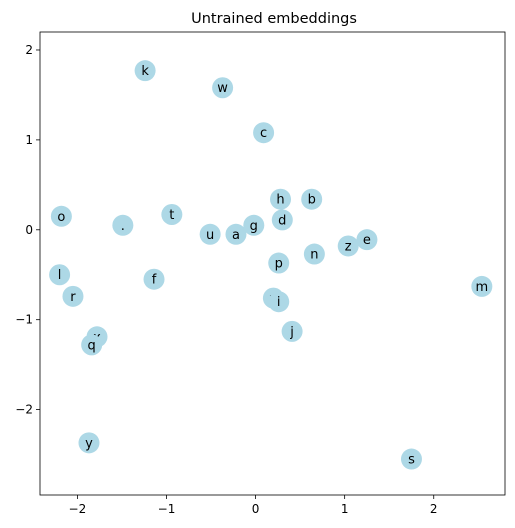 The height and width of the screenshot is (528, 515). What do you see at coordinates (274, 19) in the screenshot?
I see `chart-title: Untrained embeddings` at bounding box center [274, 19].